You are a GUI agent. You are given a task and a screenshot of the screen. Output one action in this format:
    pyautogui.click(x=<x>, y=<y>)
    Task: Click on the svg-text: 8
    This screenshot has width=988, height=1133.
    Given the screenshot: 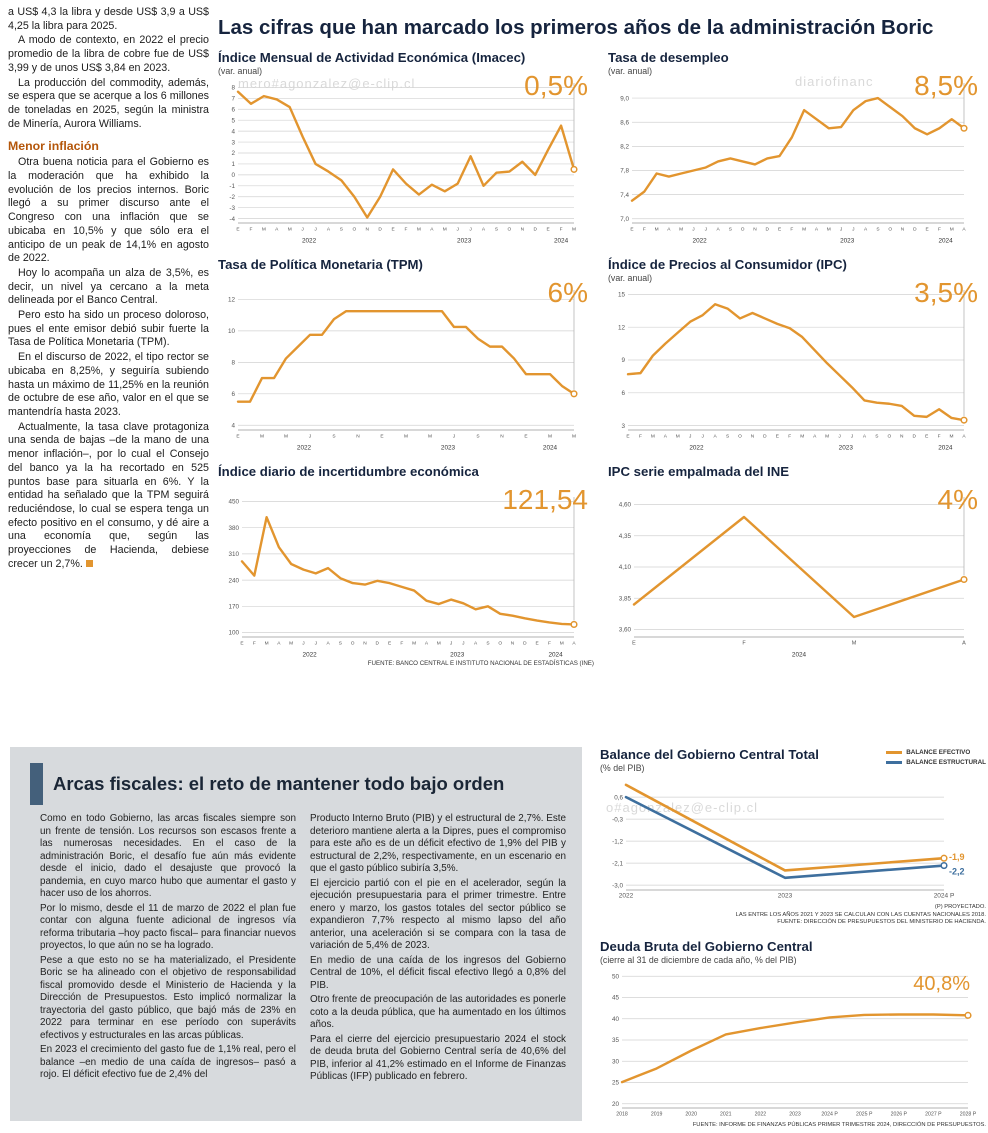 What is the action you would take?
    pyautogui.click(x=233, y=88)
    